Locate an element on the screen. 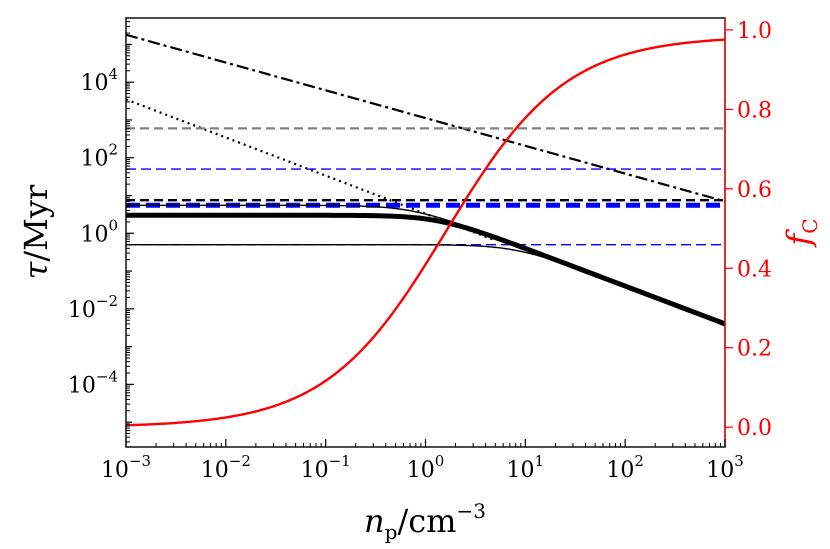 Image resolution: width=830 pixels, height=549 pixels. y-left-tick-exp: 4 is located at coordinates (113, 74).